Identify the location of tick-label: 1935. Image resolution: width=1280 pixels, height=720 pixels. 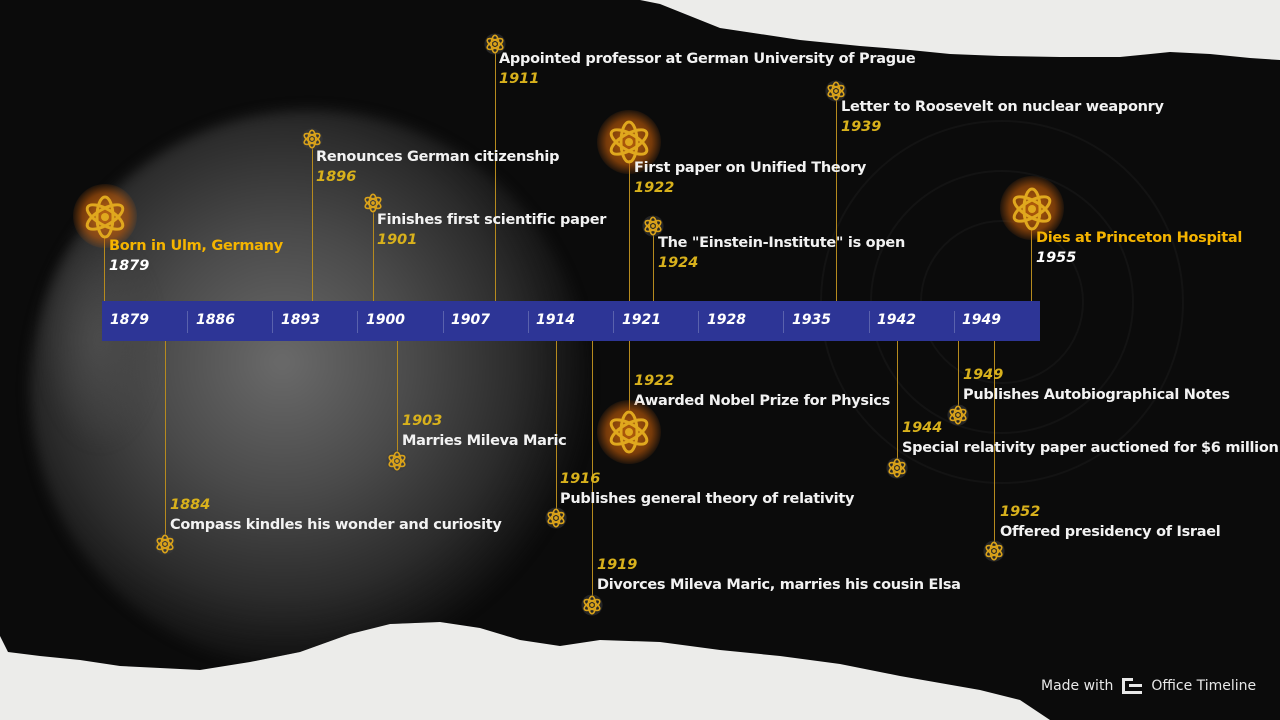
(811, 320).